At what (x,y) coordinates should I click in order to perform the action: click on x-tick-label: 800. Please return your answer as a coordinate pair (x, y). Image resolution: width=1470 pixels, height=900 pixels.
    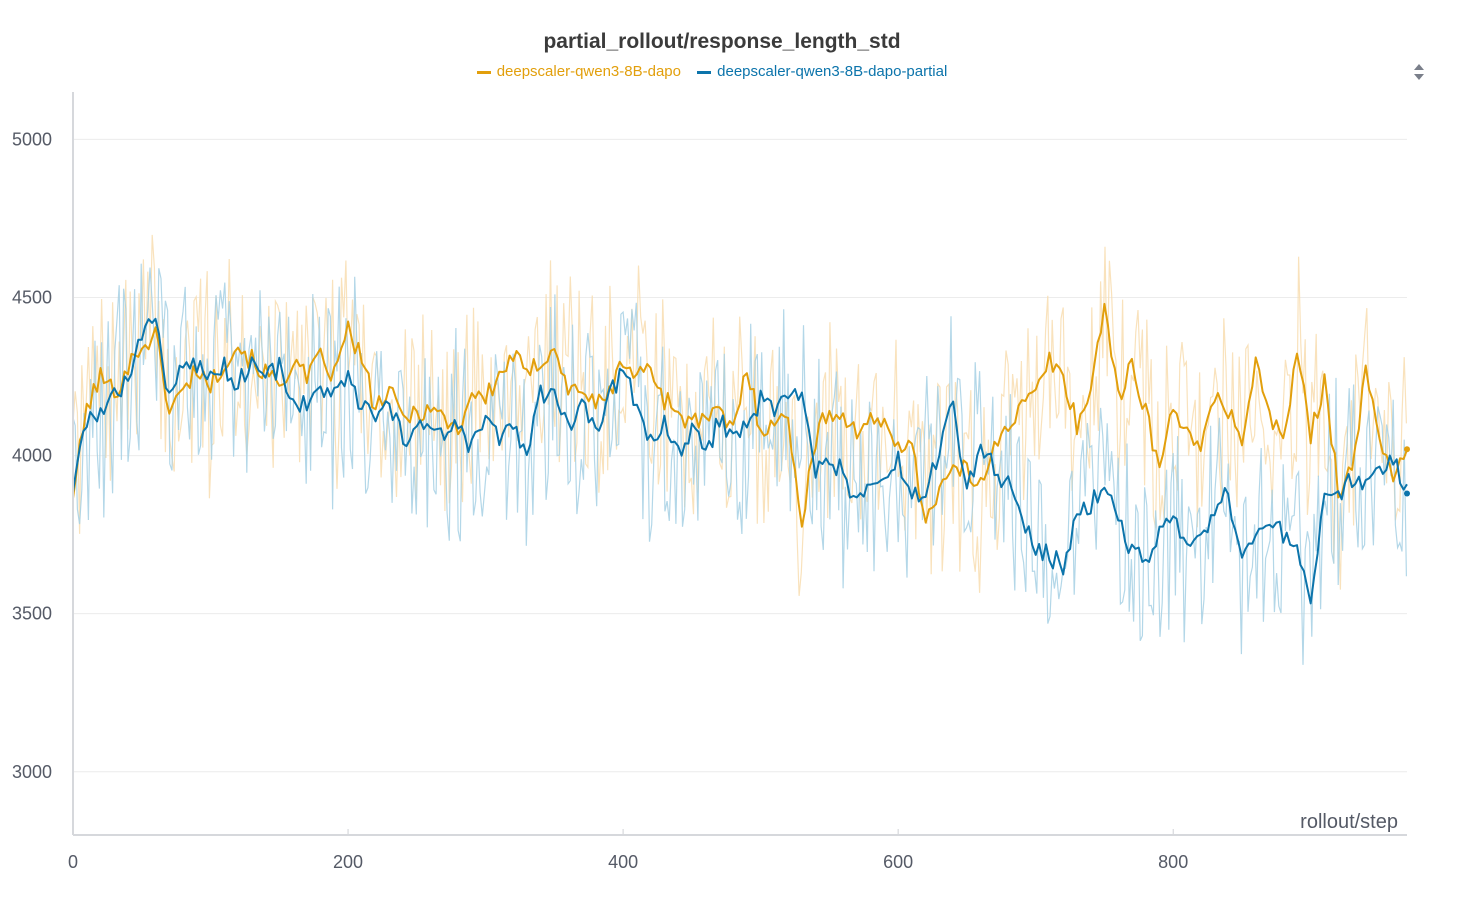
    Looking at the image, I should click on (1173, 862).